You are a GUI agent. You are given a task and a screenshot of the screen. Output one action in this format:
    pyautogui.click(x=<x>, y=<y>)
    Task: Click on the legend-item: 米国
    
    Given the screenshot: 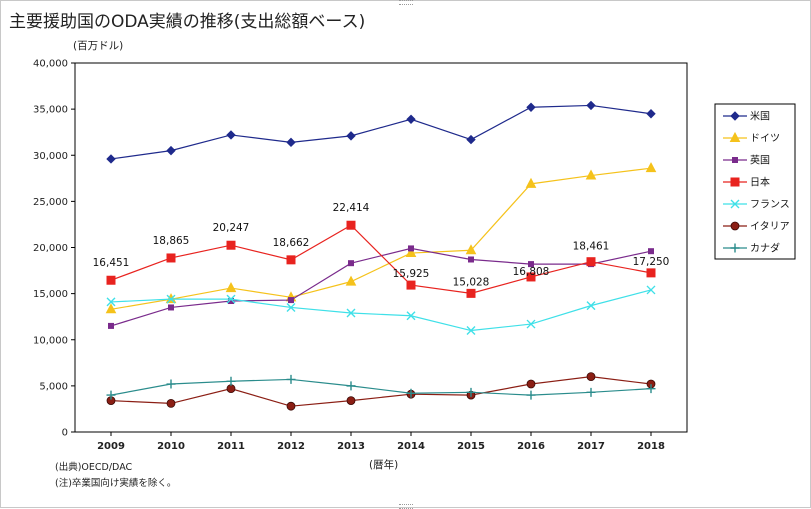 What is the action you would take?
    pyautogui.click(x=746, y=116)
    